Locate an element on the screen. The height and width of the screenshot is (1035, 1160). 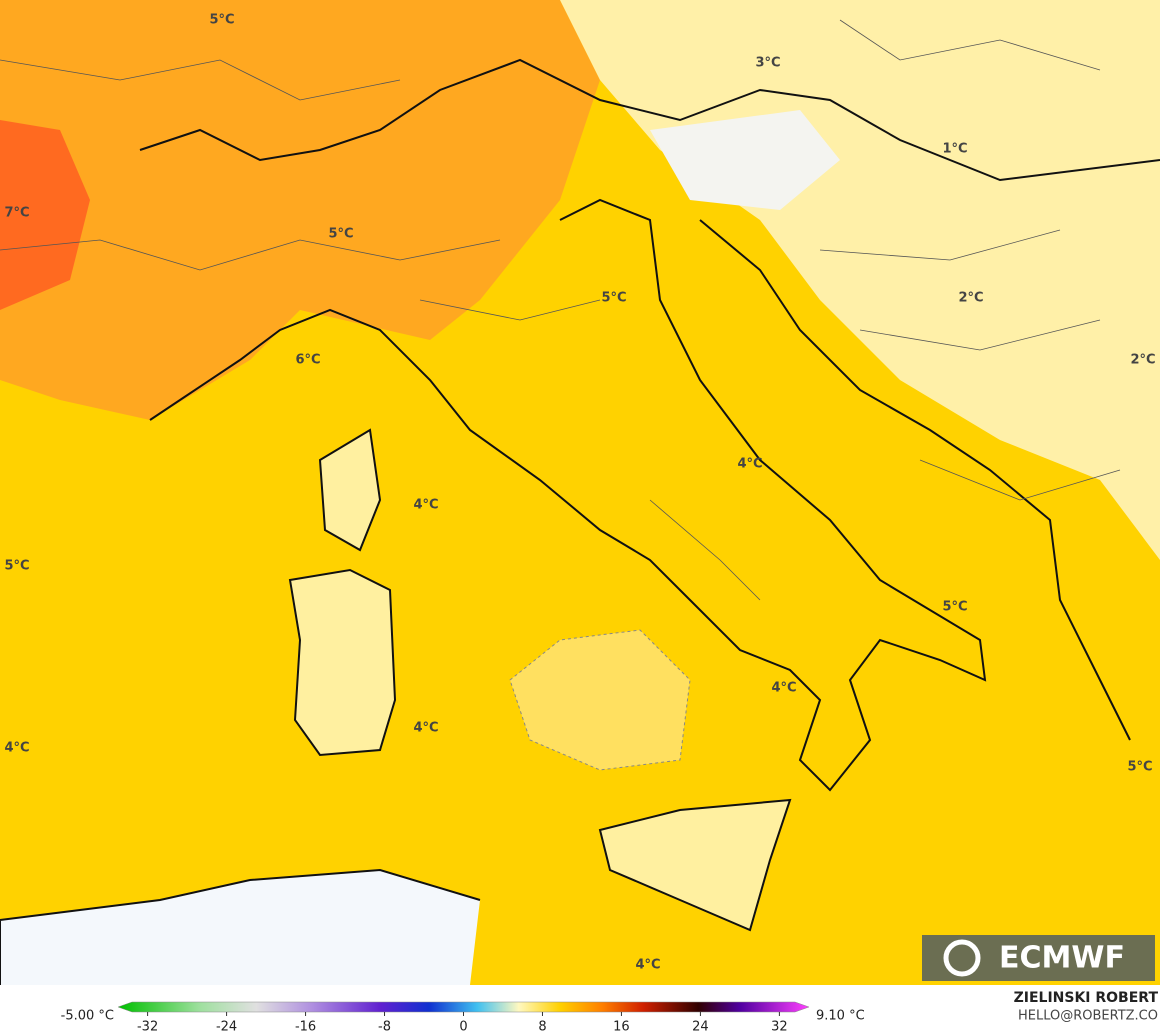
sardinia is located at coordinates (342, 662).